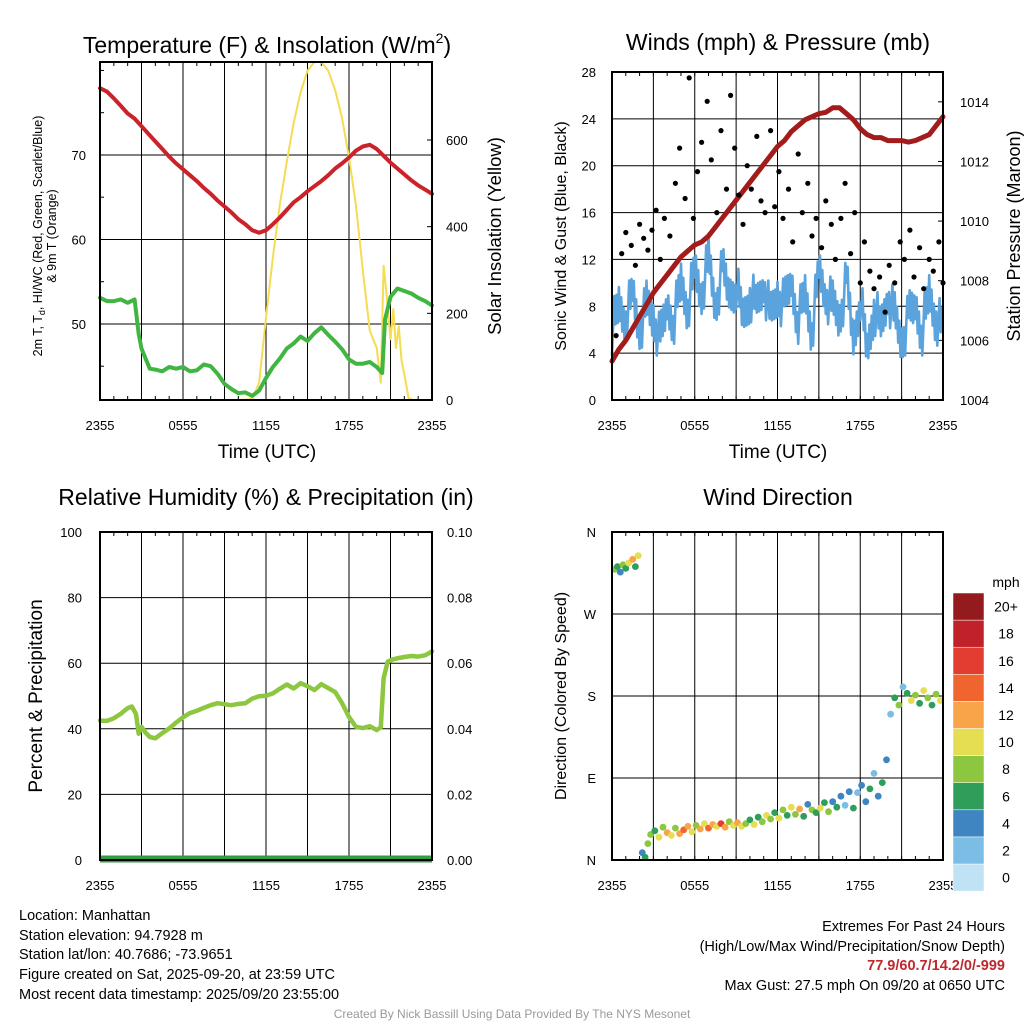 The image size is (1024, 1024). Describe the element at coordinates (79, 239) in the screenshot. I see `temperature-y-tick-label: 60` at that location.